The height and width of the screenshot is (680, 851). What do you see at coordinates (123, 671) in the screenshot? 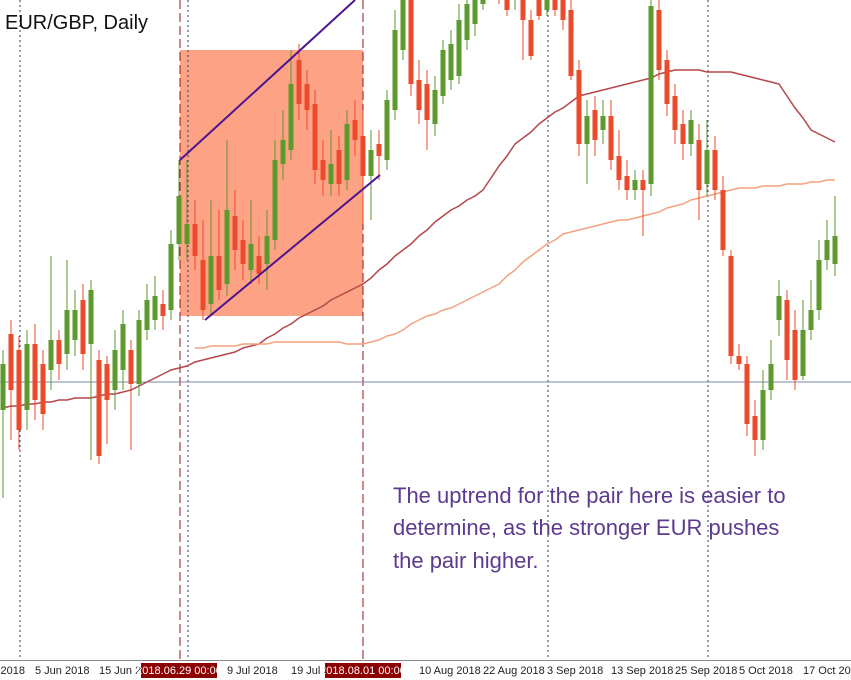
I see `x-tick-label: 15 Jun 20` at bounding box center [123, 671].